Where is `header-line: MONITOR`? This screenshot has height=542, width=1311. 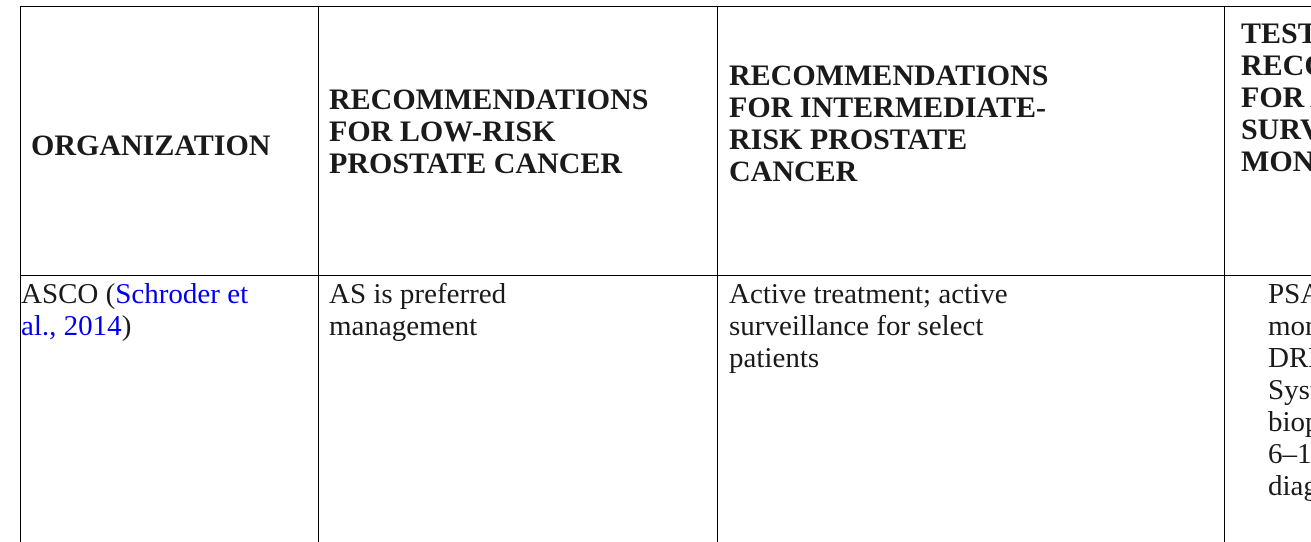 header-line: MONITOR is located at coordinates (1276, 161).